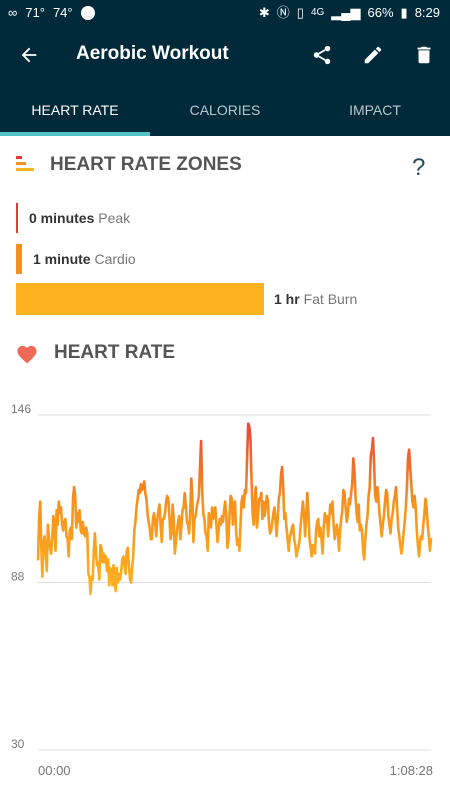 The image size is (450, 800). What do you see at coordinates (317, 12) in the screenshot?
I see `signal-type: 4G` at bounding box center [317, 12].